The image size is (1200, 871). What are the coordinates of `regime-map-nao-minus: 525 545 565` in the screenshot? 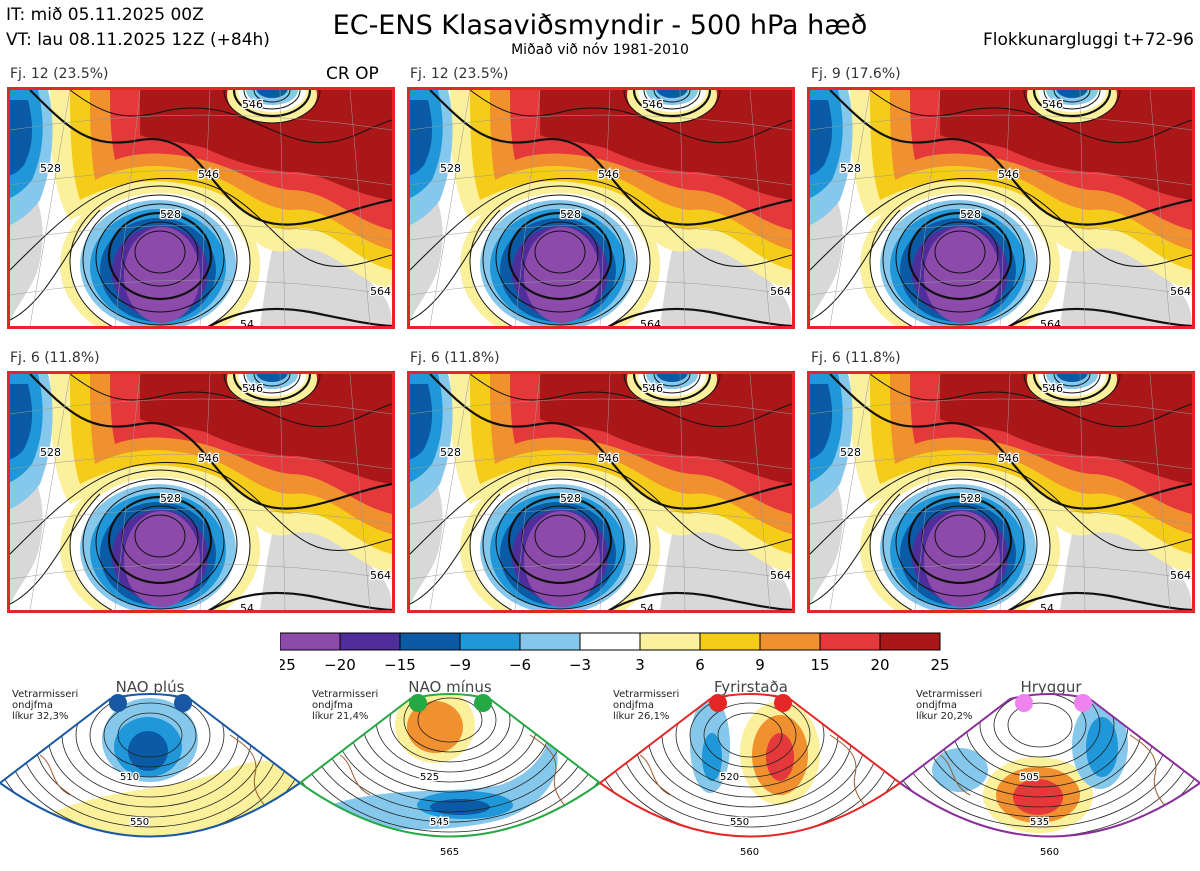 It's located at (450, 776).